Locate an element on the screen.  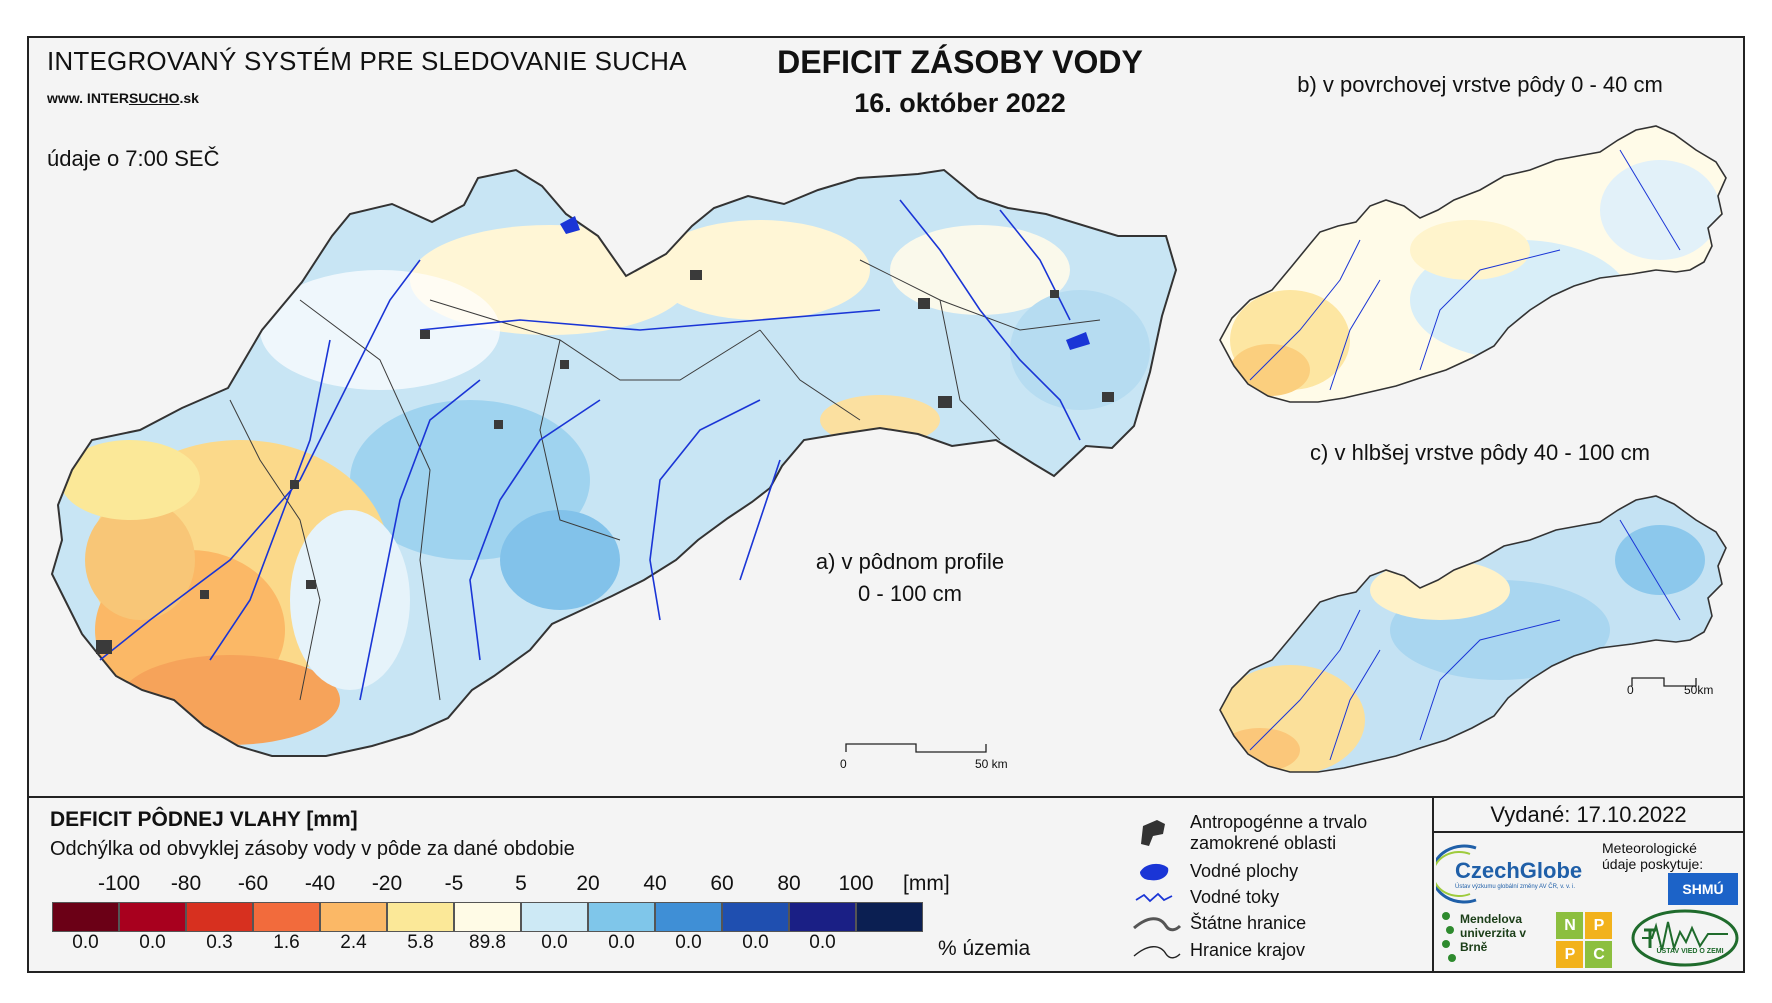
nppc-letter-2: P is located at coordinates (1599, 925).